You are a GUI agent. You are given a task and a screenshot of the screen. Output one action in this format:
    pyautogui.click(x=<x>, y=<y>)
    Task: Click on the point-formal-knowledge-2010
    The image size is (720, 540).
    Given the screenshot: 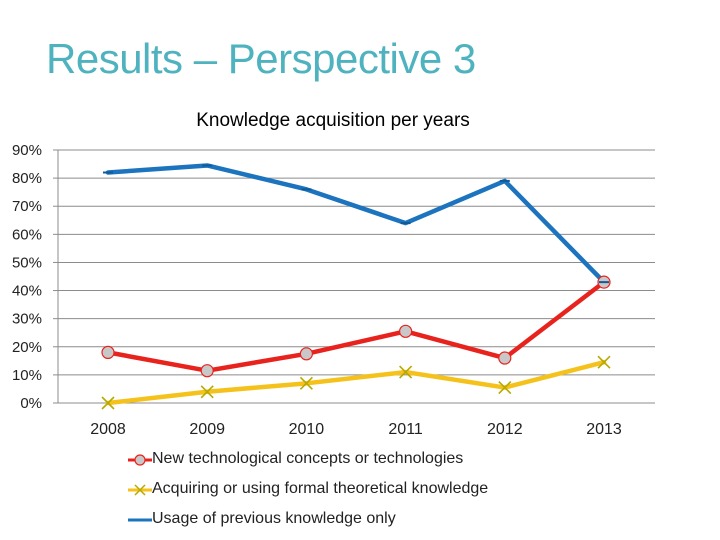 What is the action you would take?
    pyautogui.click(x=306, y=383)
    